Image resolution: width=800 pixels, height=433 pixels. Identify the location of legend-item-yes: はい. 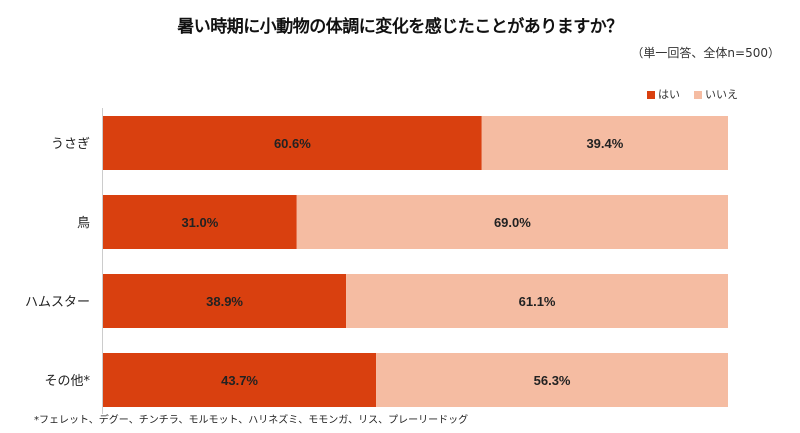
(663, 94).